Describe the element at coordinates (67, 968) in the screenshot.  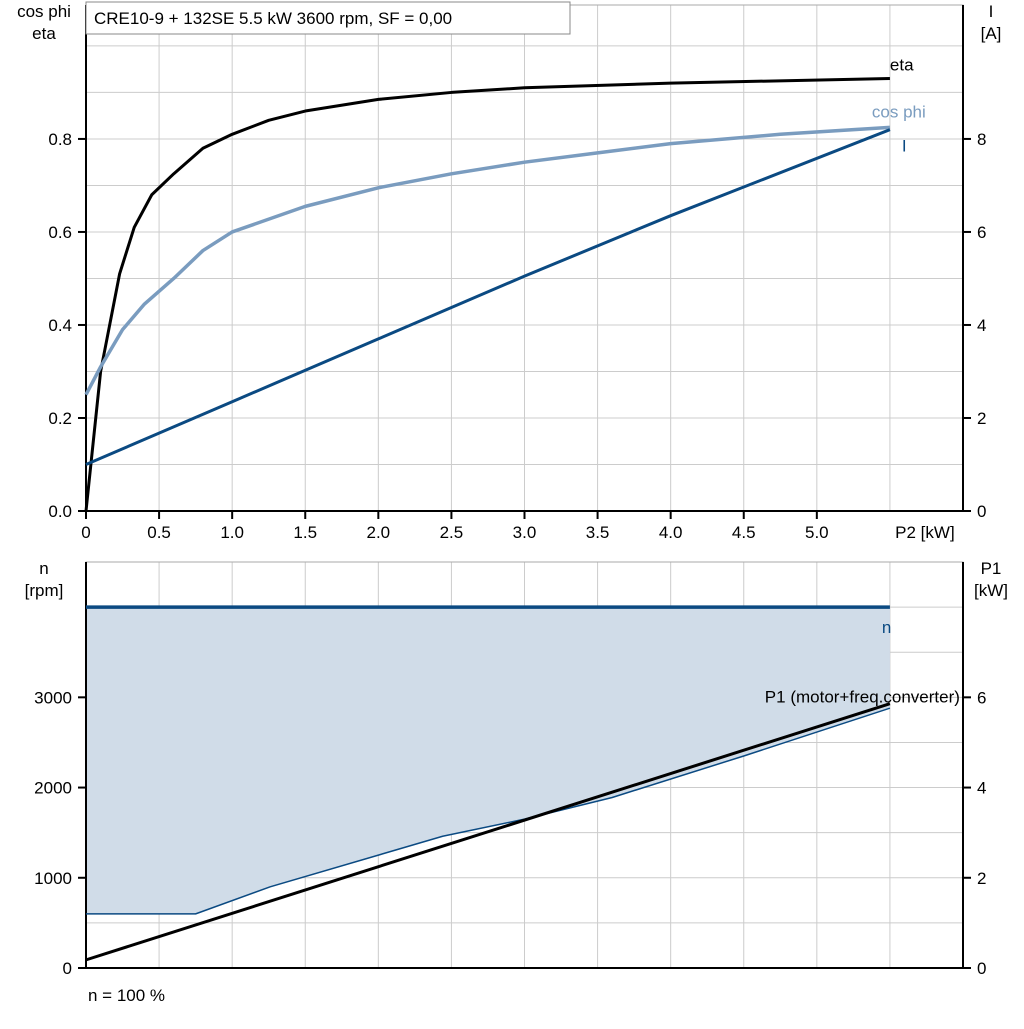
I see `y-tick-label-left: 0` at that location.